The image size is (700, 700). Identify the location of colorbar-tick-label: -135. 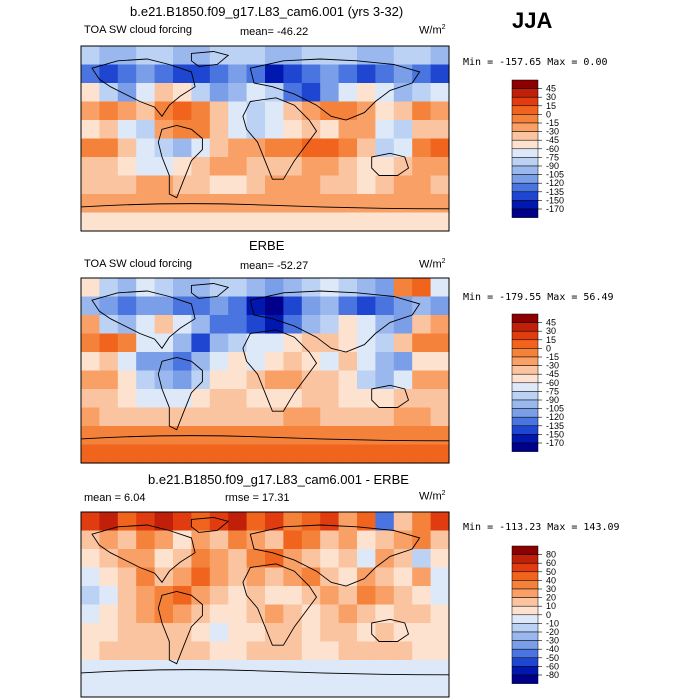
(555, 426).